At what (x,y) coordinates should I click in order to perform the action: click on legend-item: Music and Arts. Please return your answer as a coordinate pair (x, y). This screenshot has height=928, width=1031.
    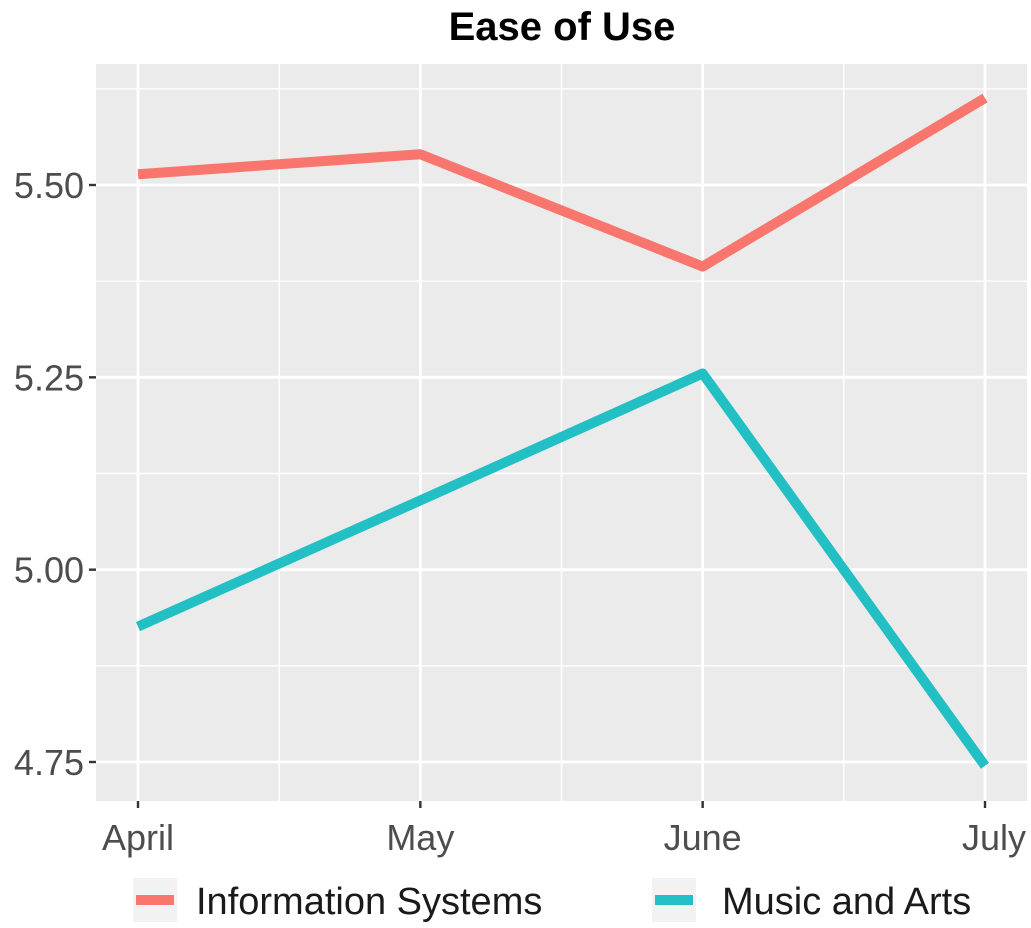
    Looking at the image, I should click on (811, 900).